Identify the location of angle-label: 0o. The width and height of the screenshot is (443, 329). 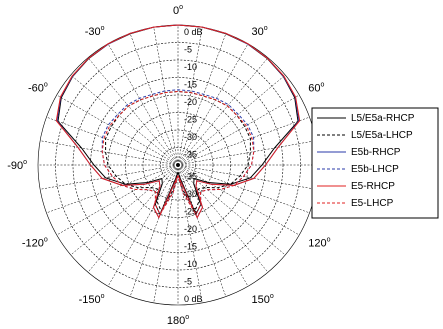
(178, 10).